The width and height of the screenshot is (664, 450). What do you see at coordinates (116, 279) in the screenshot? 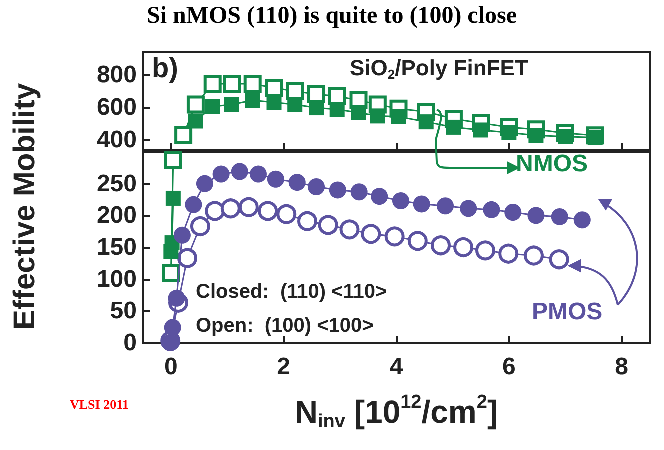
I see `y-tick-label: 100` at bounding box center [116, 279].